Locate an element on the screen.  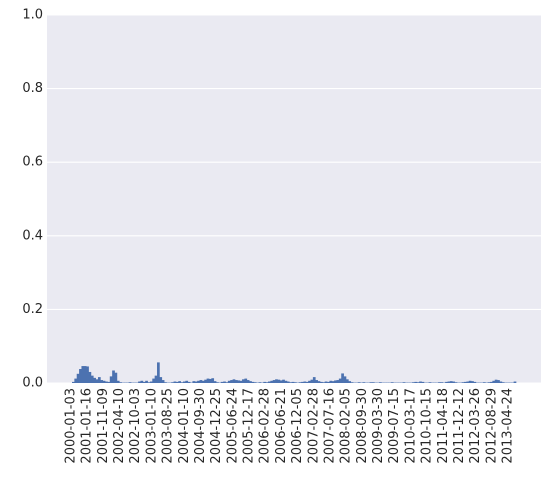
x-tick-label: 2009-03-30 is located at coordinates (378, 426).